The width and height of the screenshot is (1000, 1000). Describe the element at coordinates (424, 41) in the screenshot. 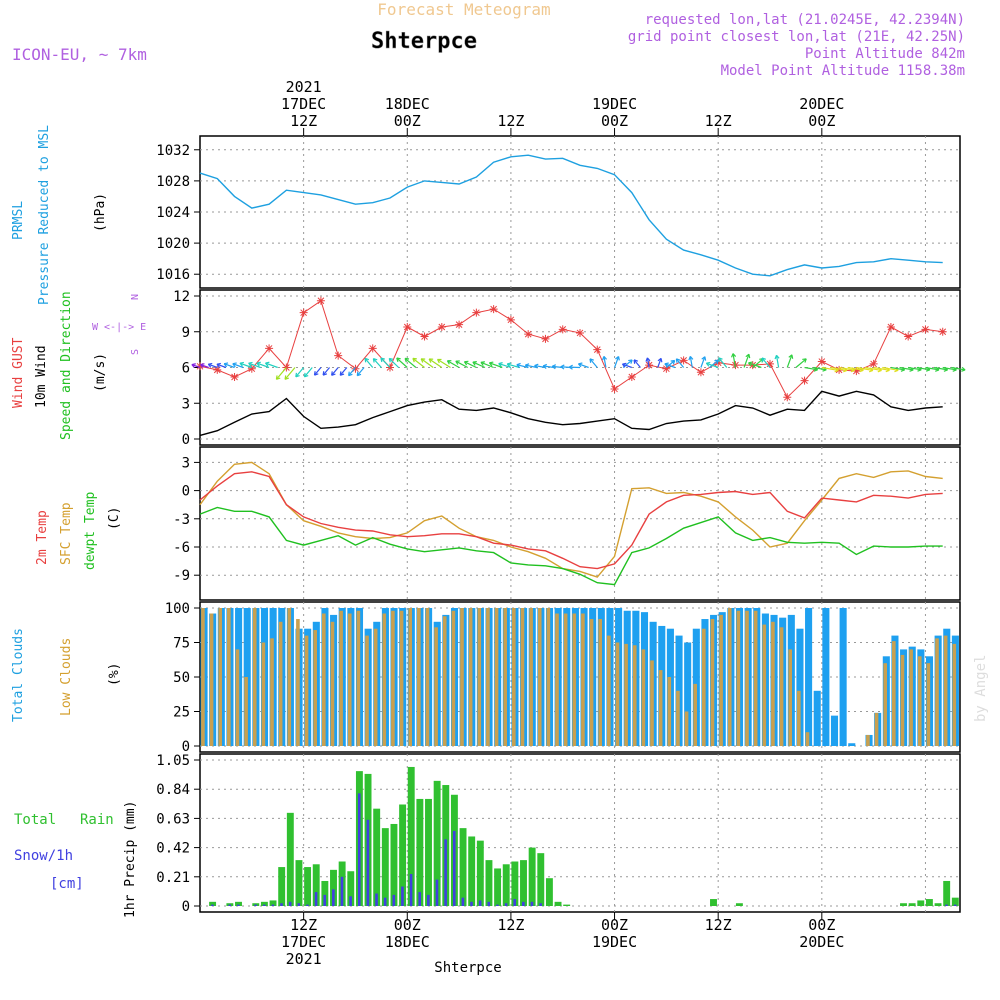

I see `location-title: Shterpce` at that location.